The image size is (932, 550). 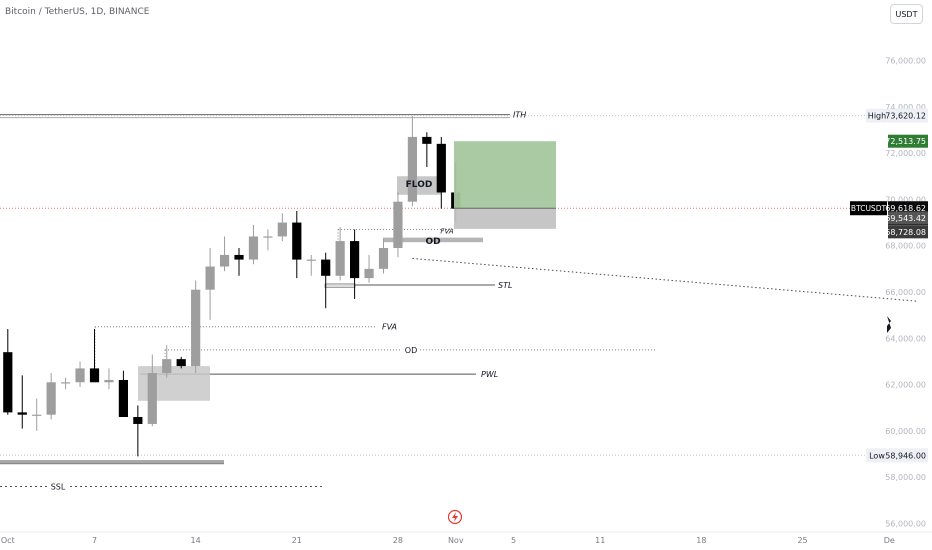 I want to click on y-tick-label: 68,000.00, so click(x=905, y=246).